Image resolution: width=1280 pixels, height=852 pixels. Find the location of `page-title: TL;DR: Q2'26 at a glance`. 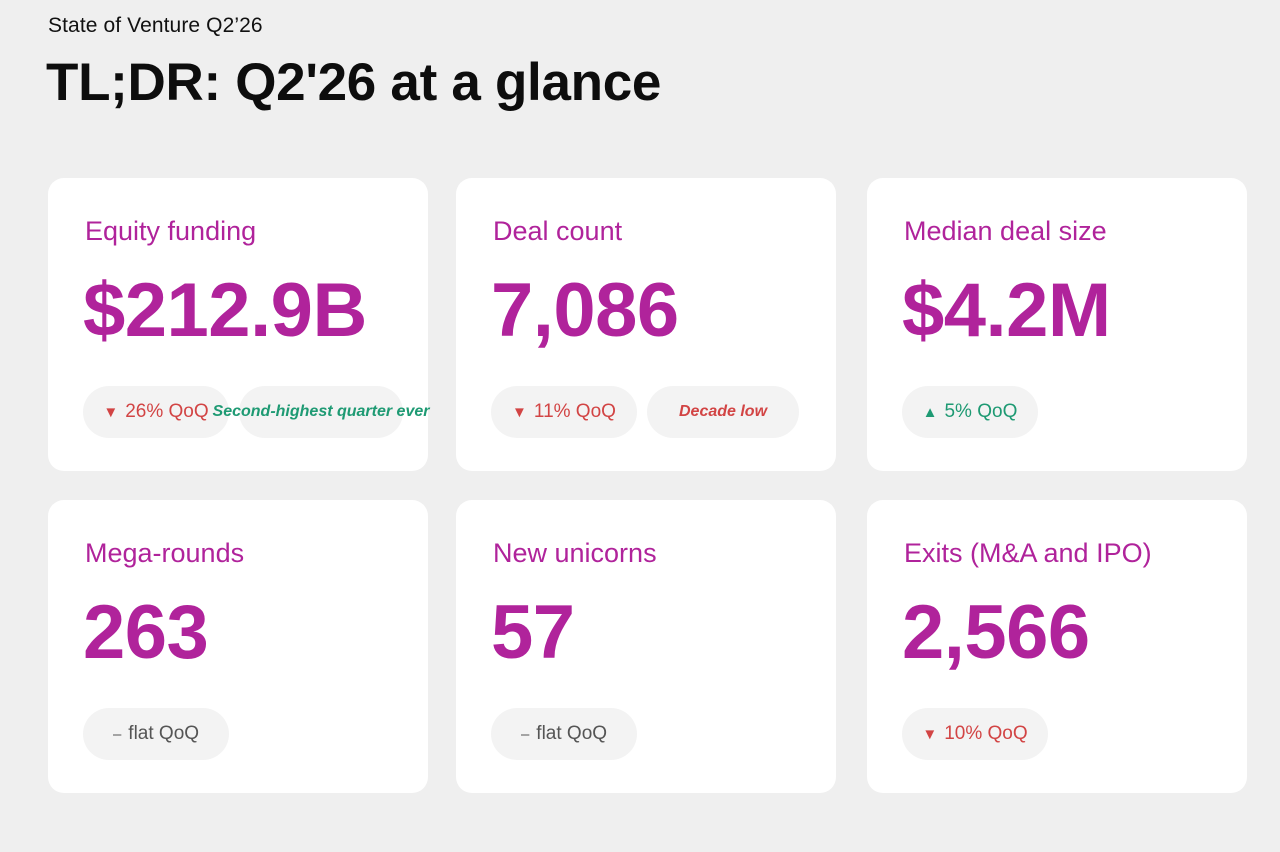

page-title: TL;DR: Q2'26 at a glance is located at coordinates (354, 82).